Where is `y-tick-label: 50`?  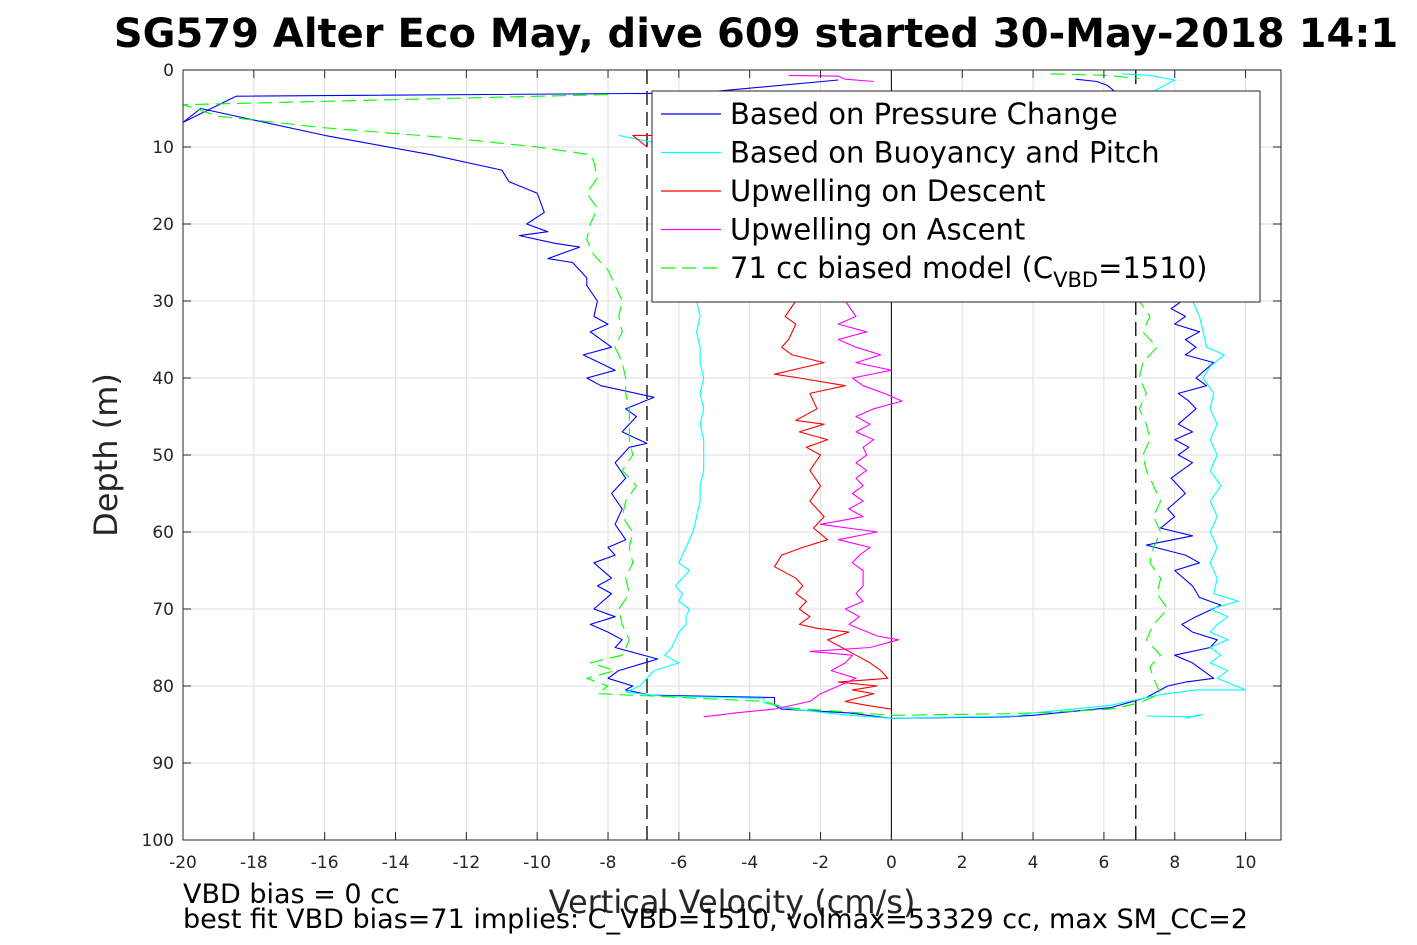 y-tick-label: 50 is located at coordinates (163, 456).